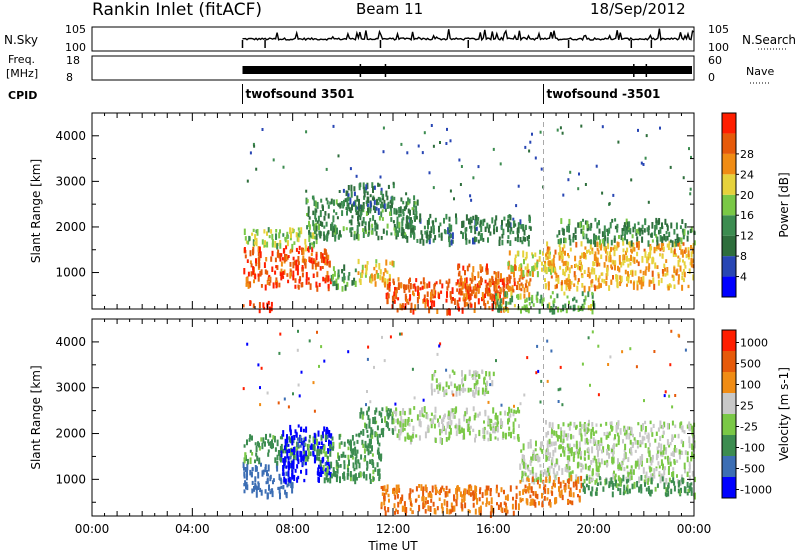 The width and height of the screenshot is (800, 554). What do you see at coordinates (92, 529) in the screenshot?
I see `x-tick-label: 00:00` at bounding box center [92, 529].